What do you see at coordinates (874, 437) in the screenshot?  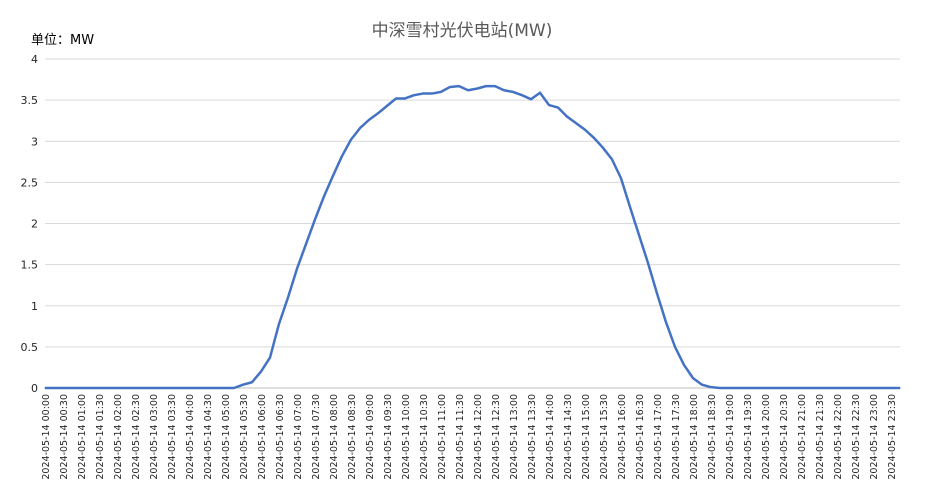 I see `x-tick-label: 2024-05-14 23:00` at bounding box center [874, 437].